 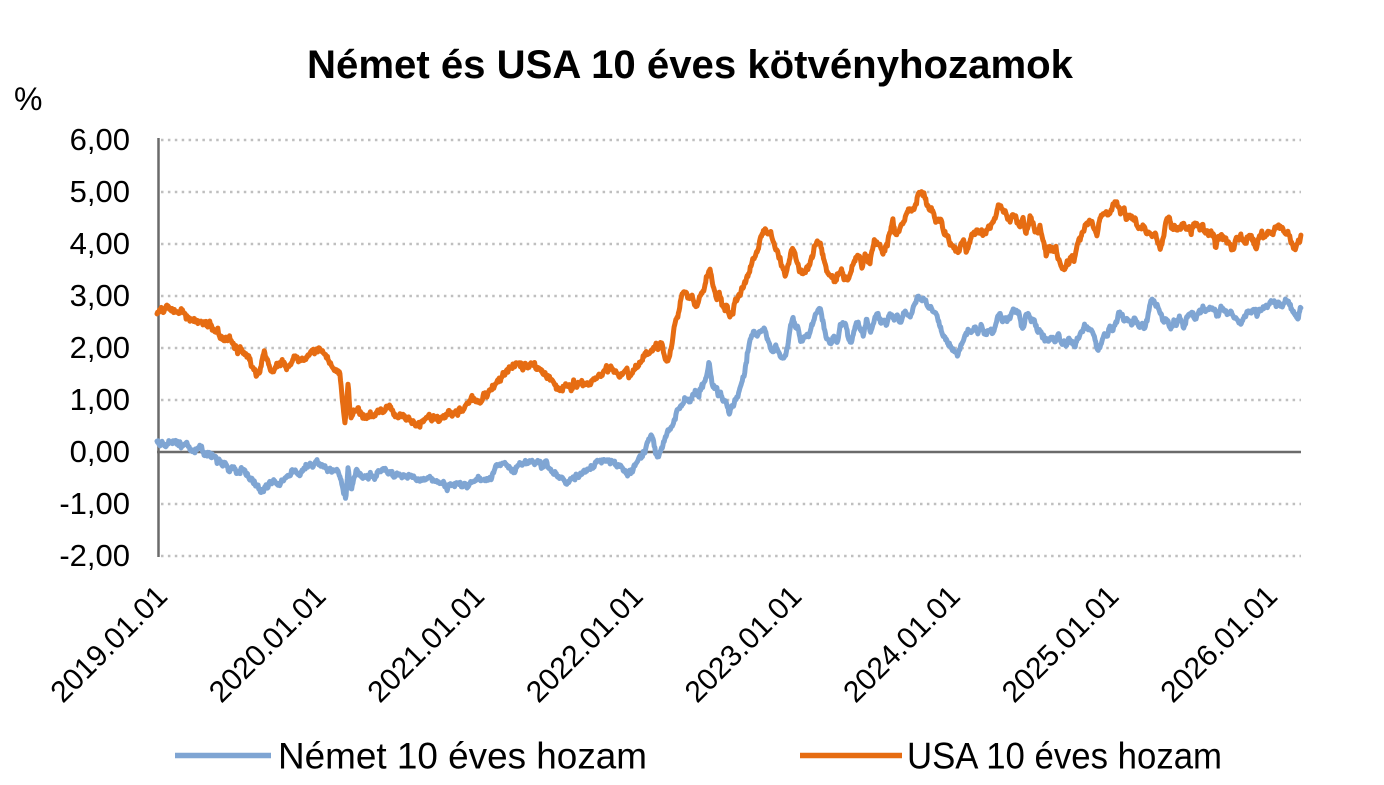 I want to click on svg-text: 0,00, so click(x=100, y=451).